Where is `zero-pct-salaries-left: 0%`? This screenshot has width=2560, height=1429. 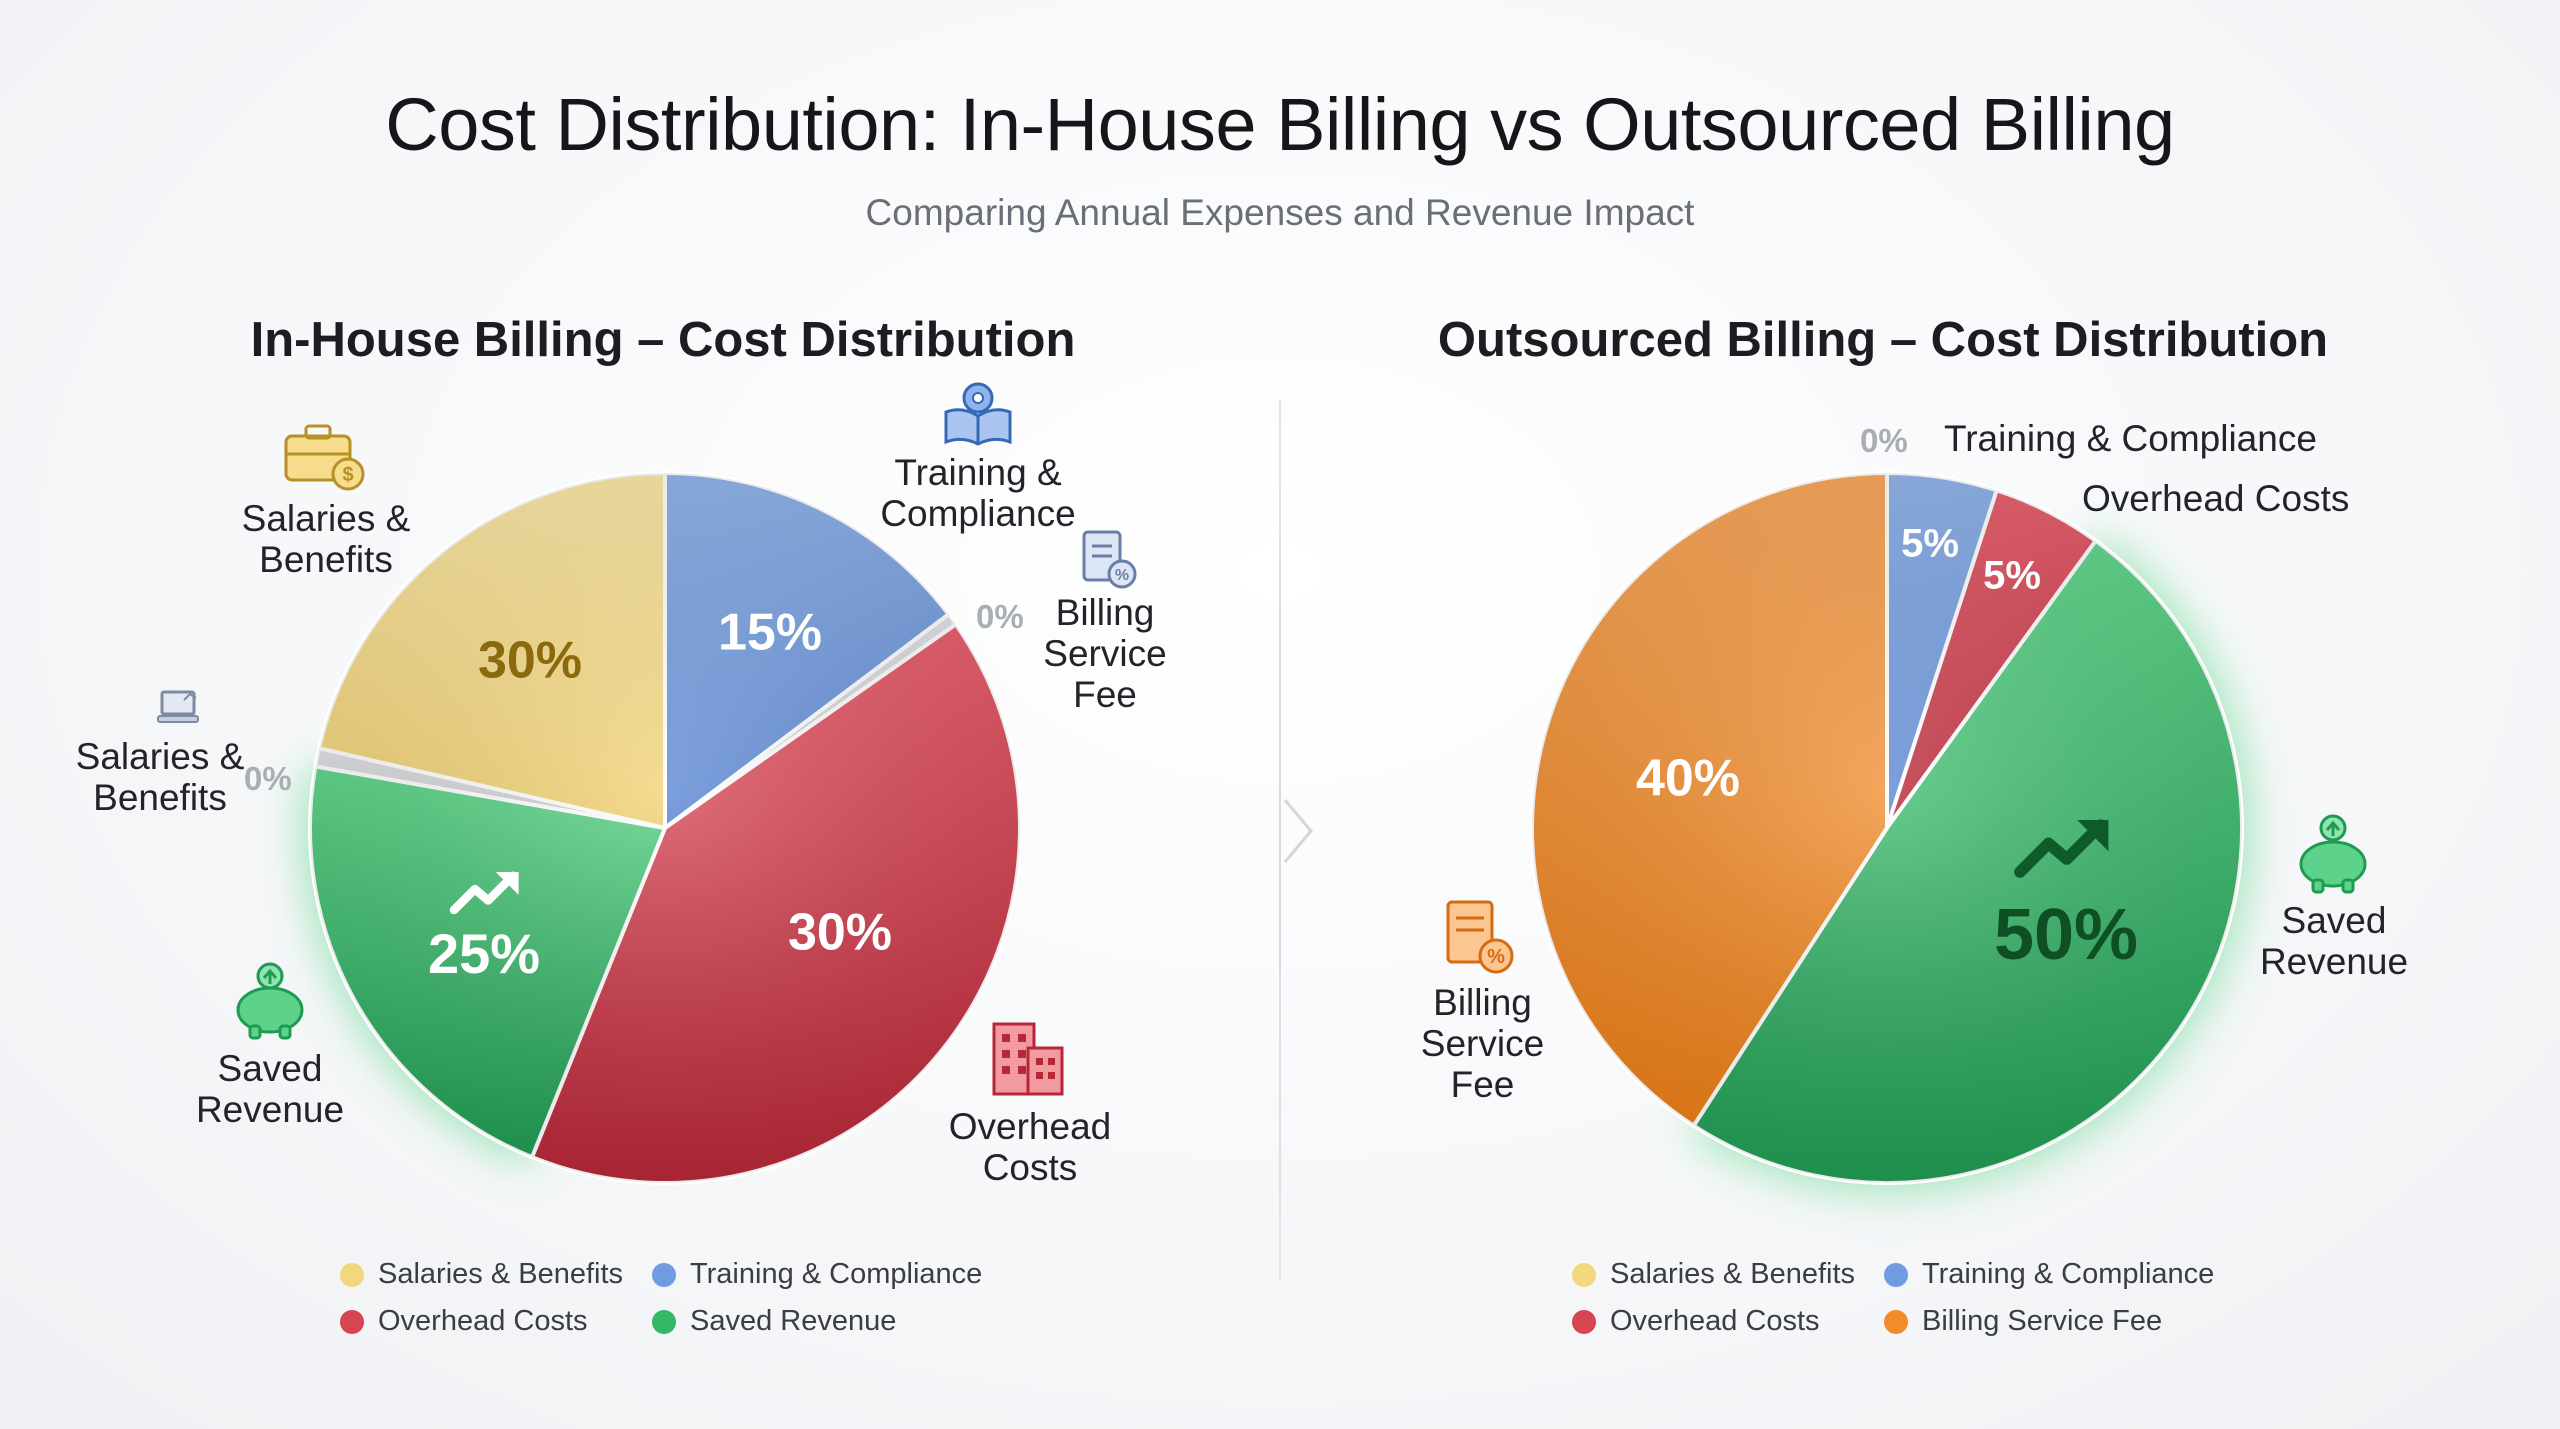 zero-pct-salaries-left: 0% is located at coordinates (268, 778).